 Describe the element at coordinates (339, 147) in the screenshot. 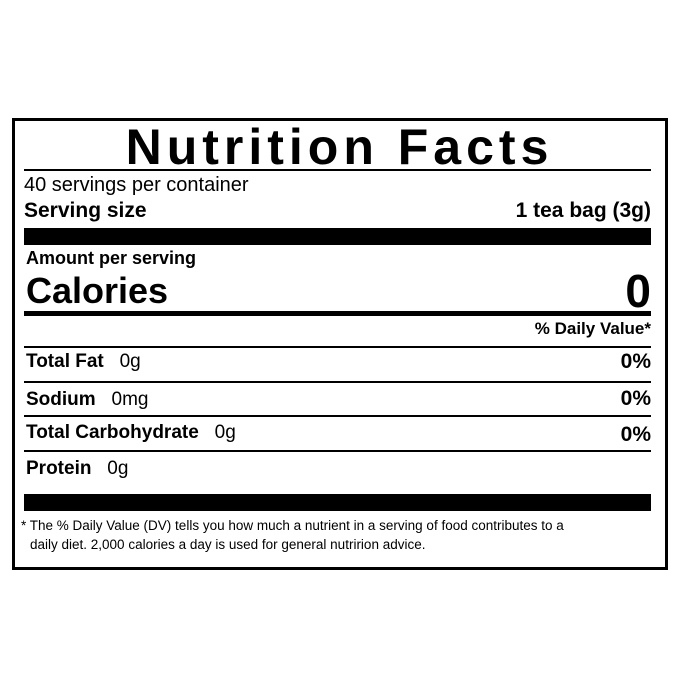

I see `label-title: Nutrition Facts` at that location.